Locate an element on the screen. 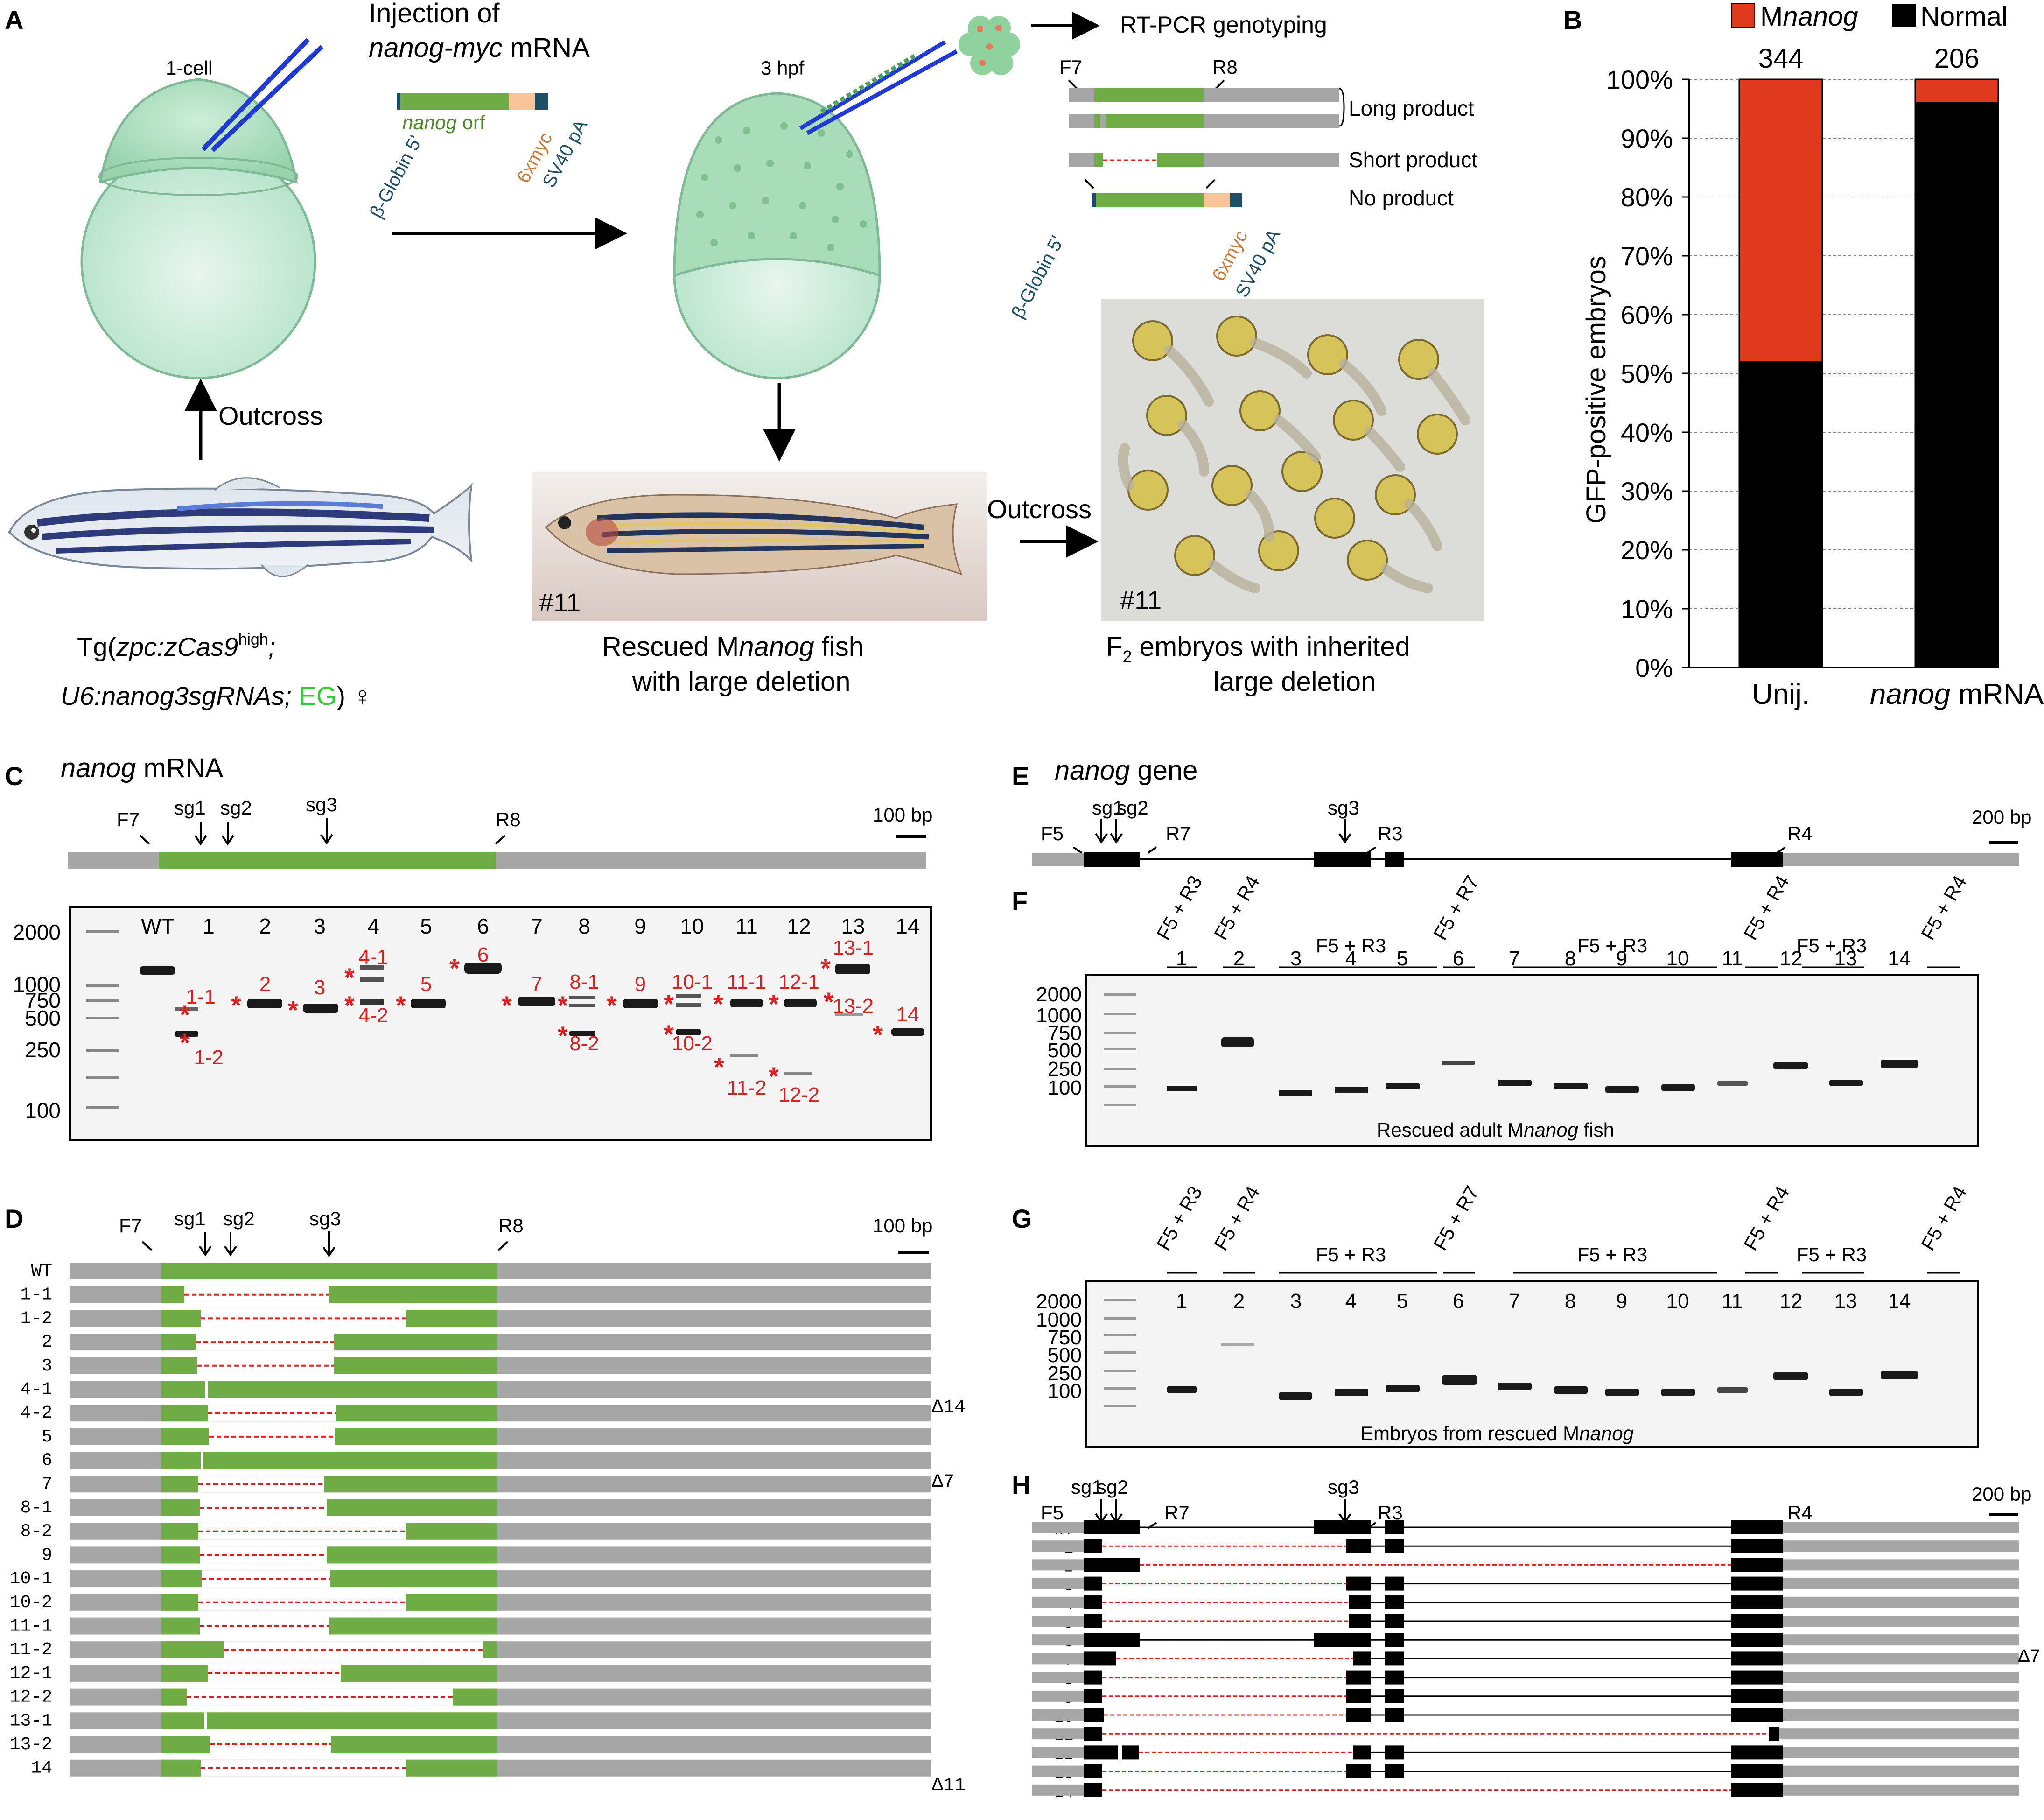  g-lane-label: 7 is located at coordinates (1514, 1301).